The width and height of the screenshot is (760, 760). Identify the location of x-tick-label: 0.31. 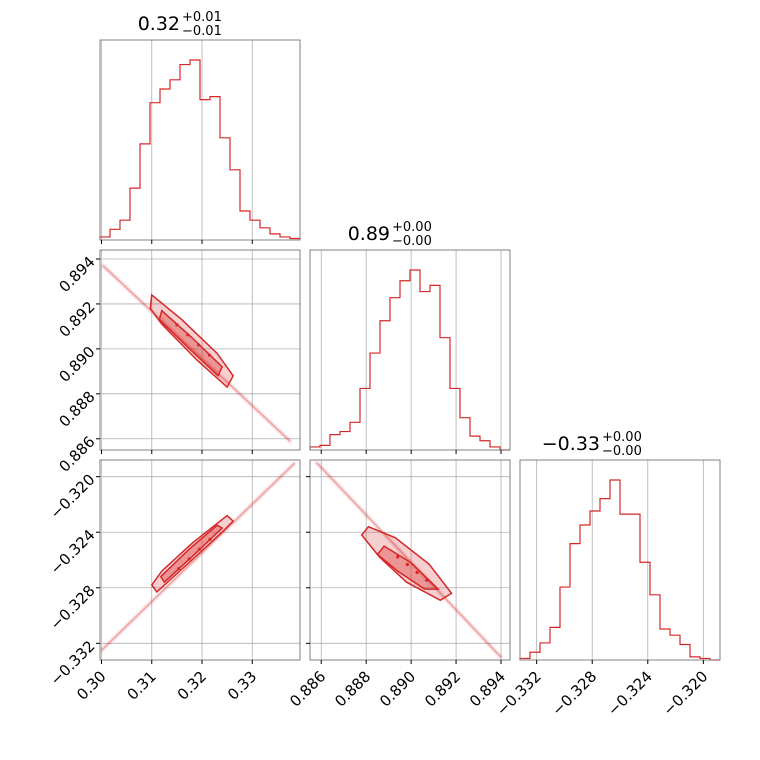
(142, 685).